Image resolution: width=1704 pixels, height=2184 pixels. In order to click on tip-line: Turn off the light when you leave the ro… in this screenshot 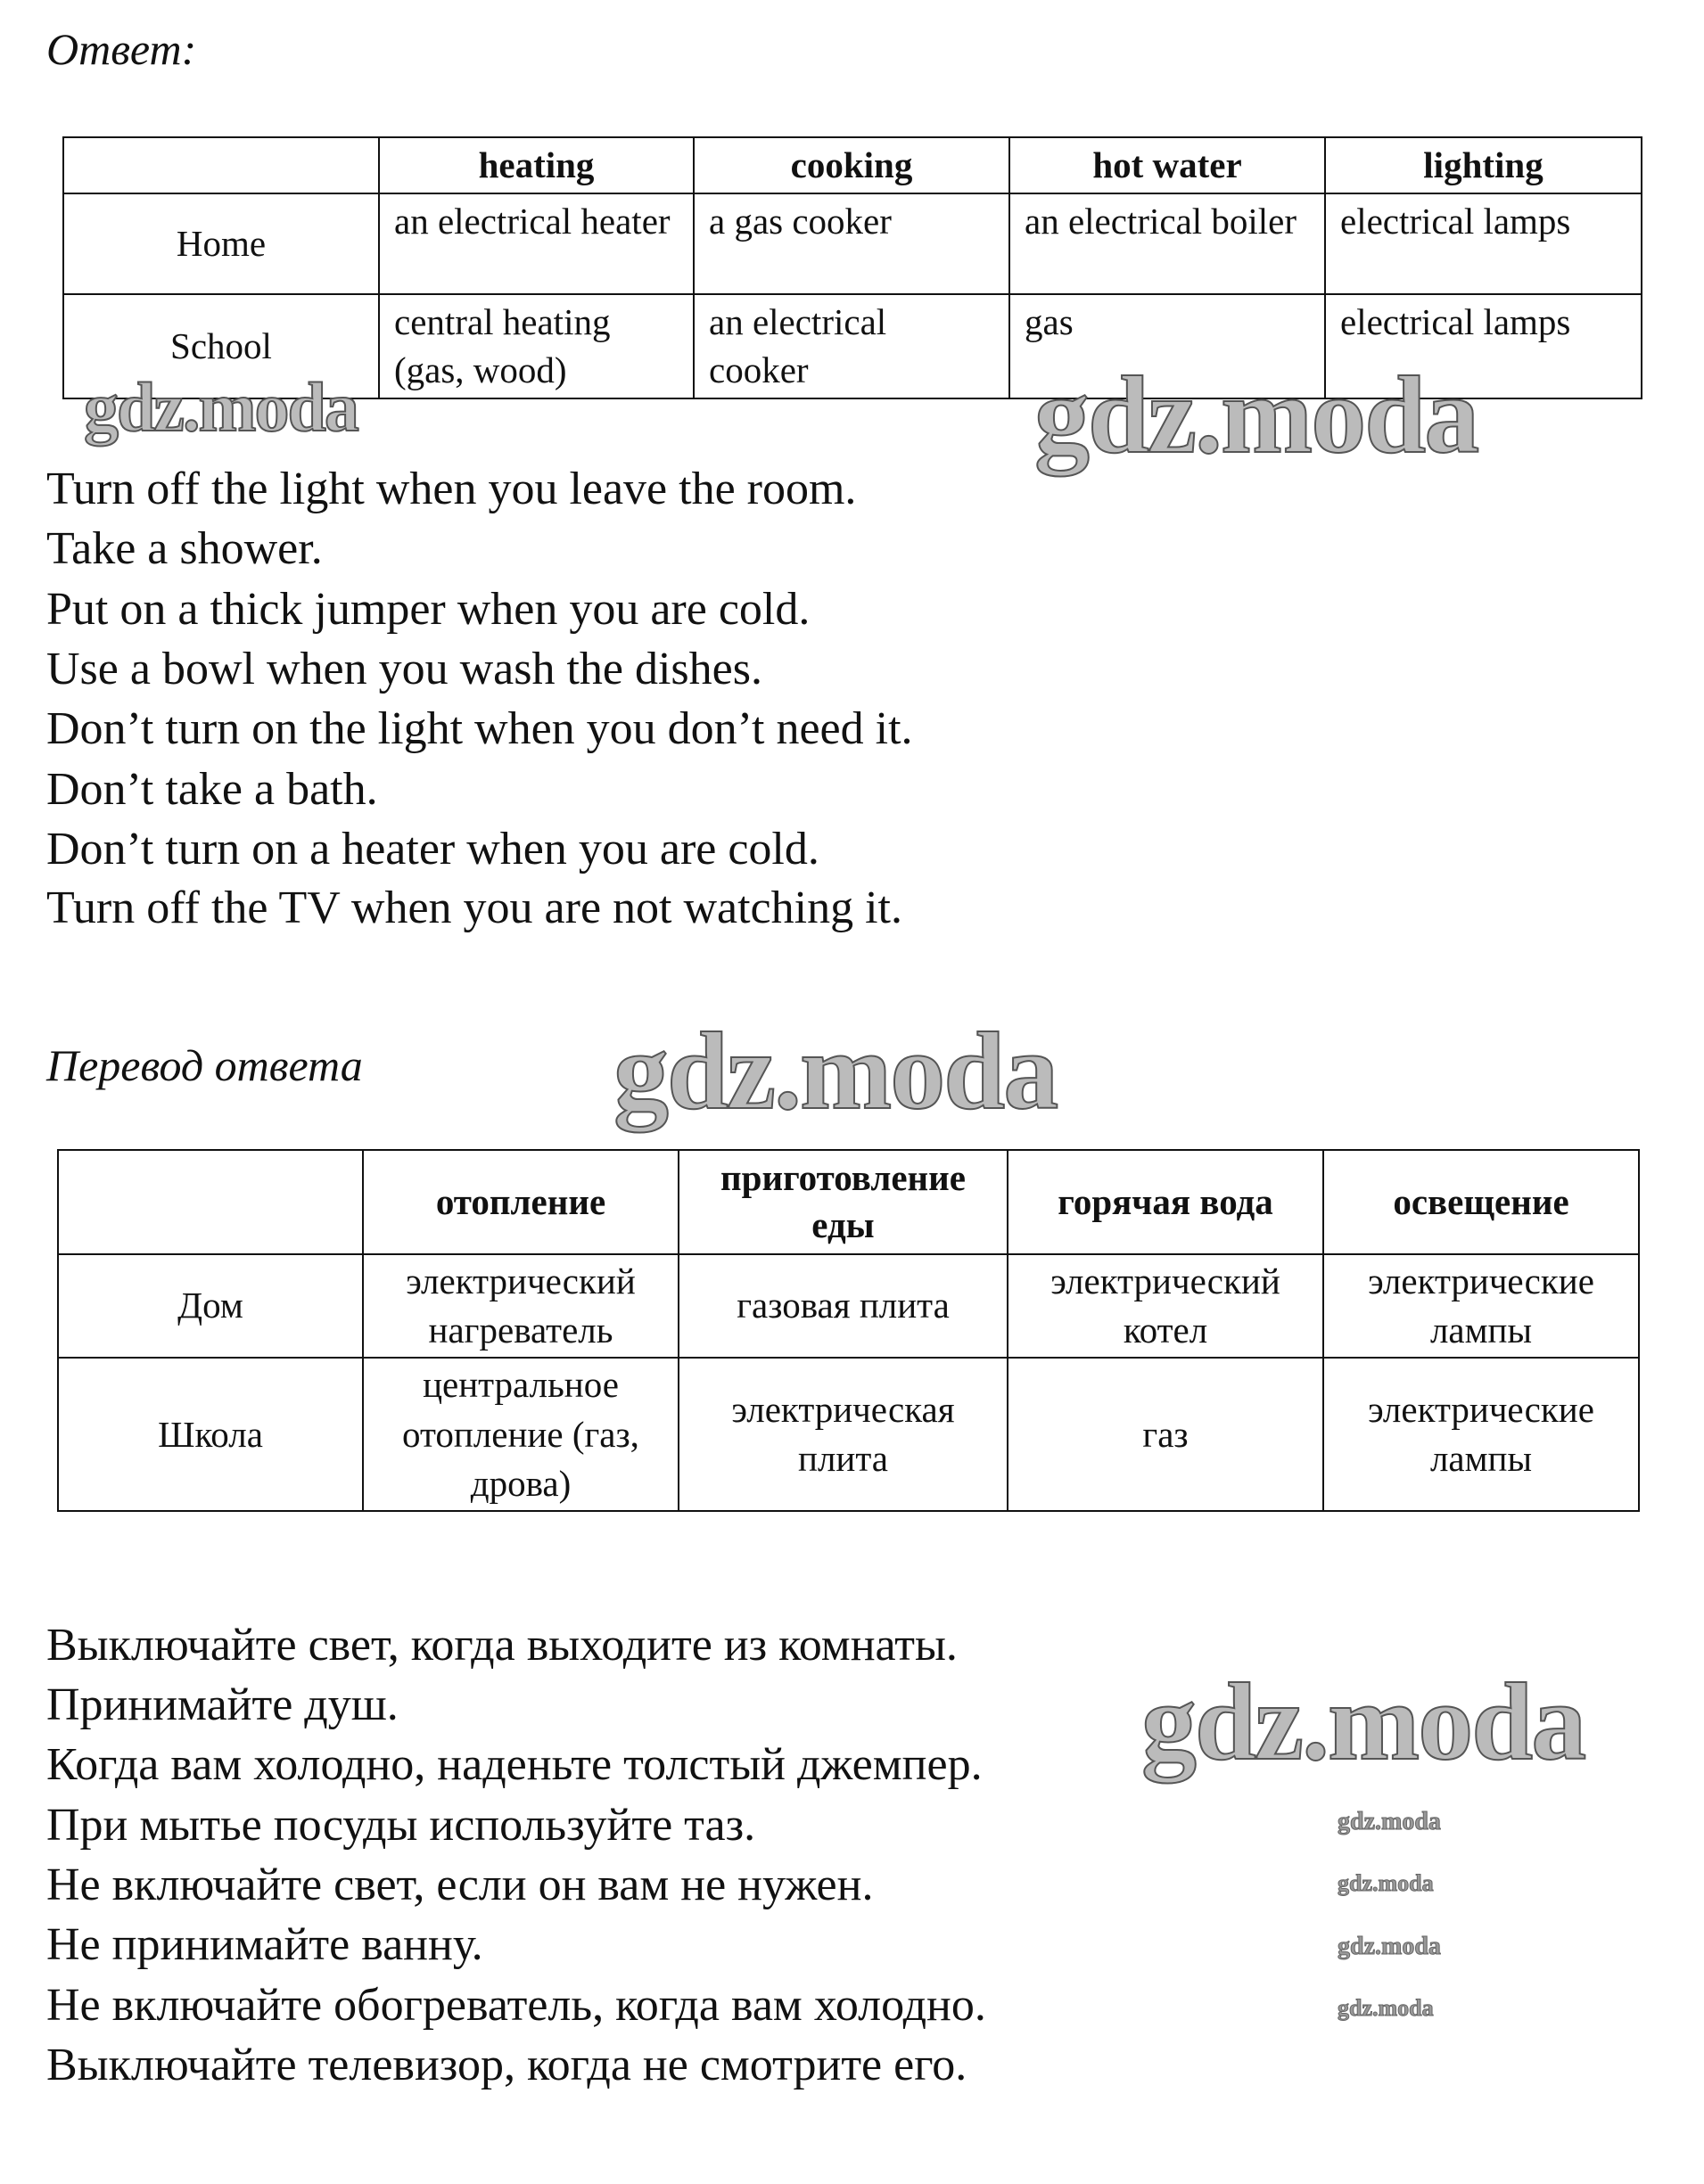, I will do `click(451, 489)`.